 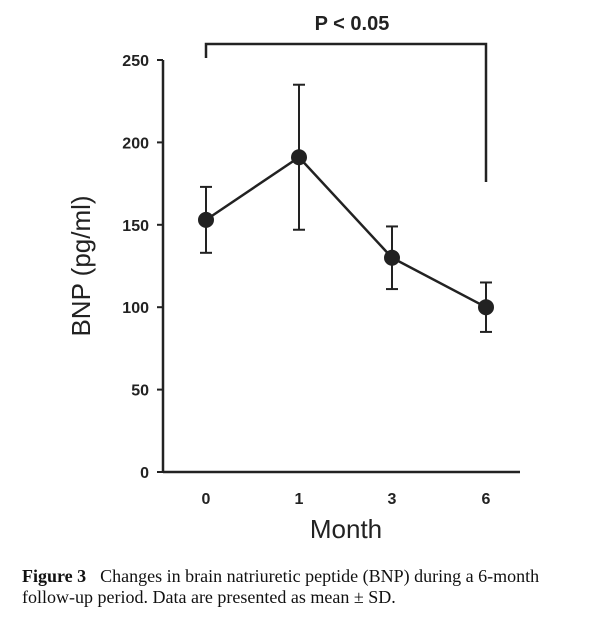 What do you see at coordinates (346, 112) in the screenshot?
I see `significance-line` at bounding box center [346, 112].